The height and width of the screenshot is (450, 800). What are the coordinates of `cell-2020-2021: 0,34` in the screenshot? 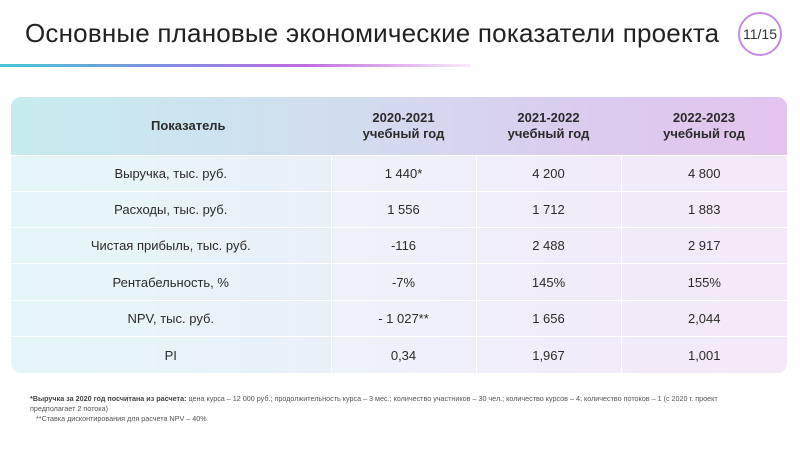 It's located at (403, 354).